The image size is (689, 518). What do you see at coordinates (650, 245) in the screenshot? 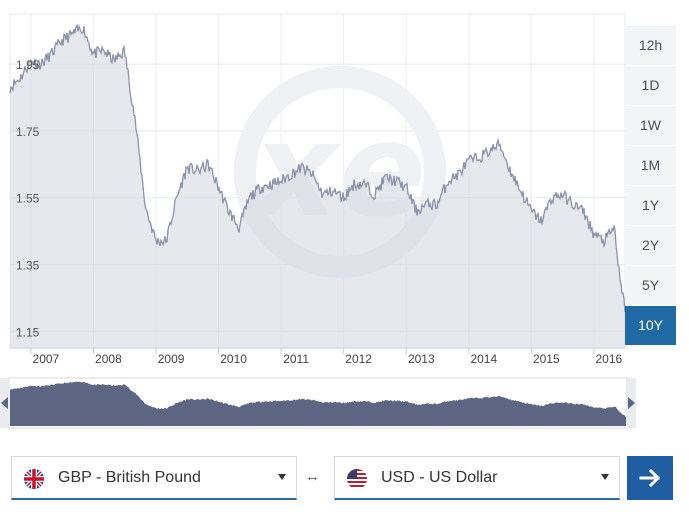
I see `range-2y-button: 2Y` at bounding box center [650, 245].